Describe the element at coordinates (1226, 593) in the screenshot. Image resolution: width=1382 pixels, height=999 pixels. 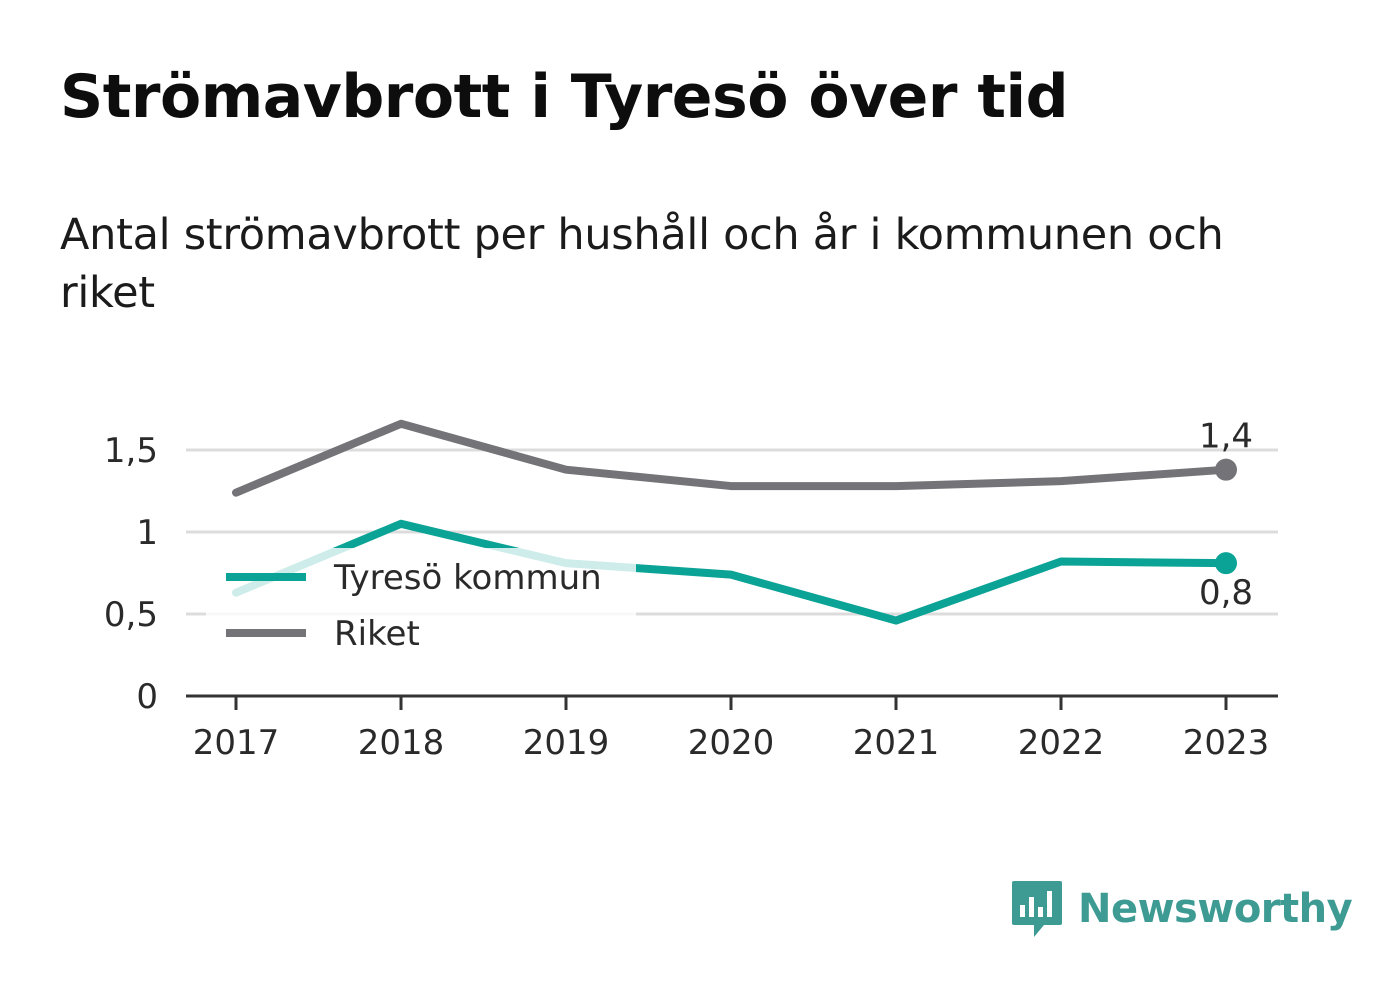
I see `end-value-label: 0,8` at that location.